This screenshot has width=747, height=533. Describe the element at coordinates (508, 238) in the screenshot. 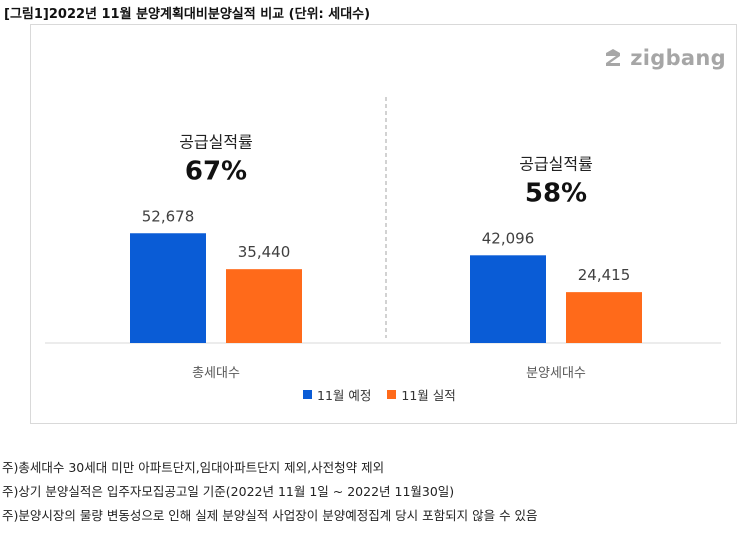

I see `data-label: 42,096` at that location.